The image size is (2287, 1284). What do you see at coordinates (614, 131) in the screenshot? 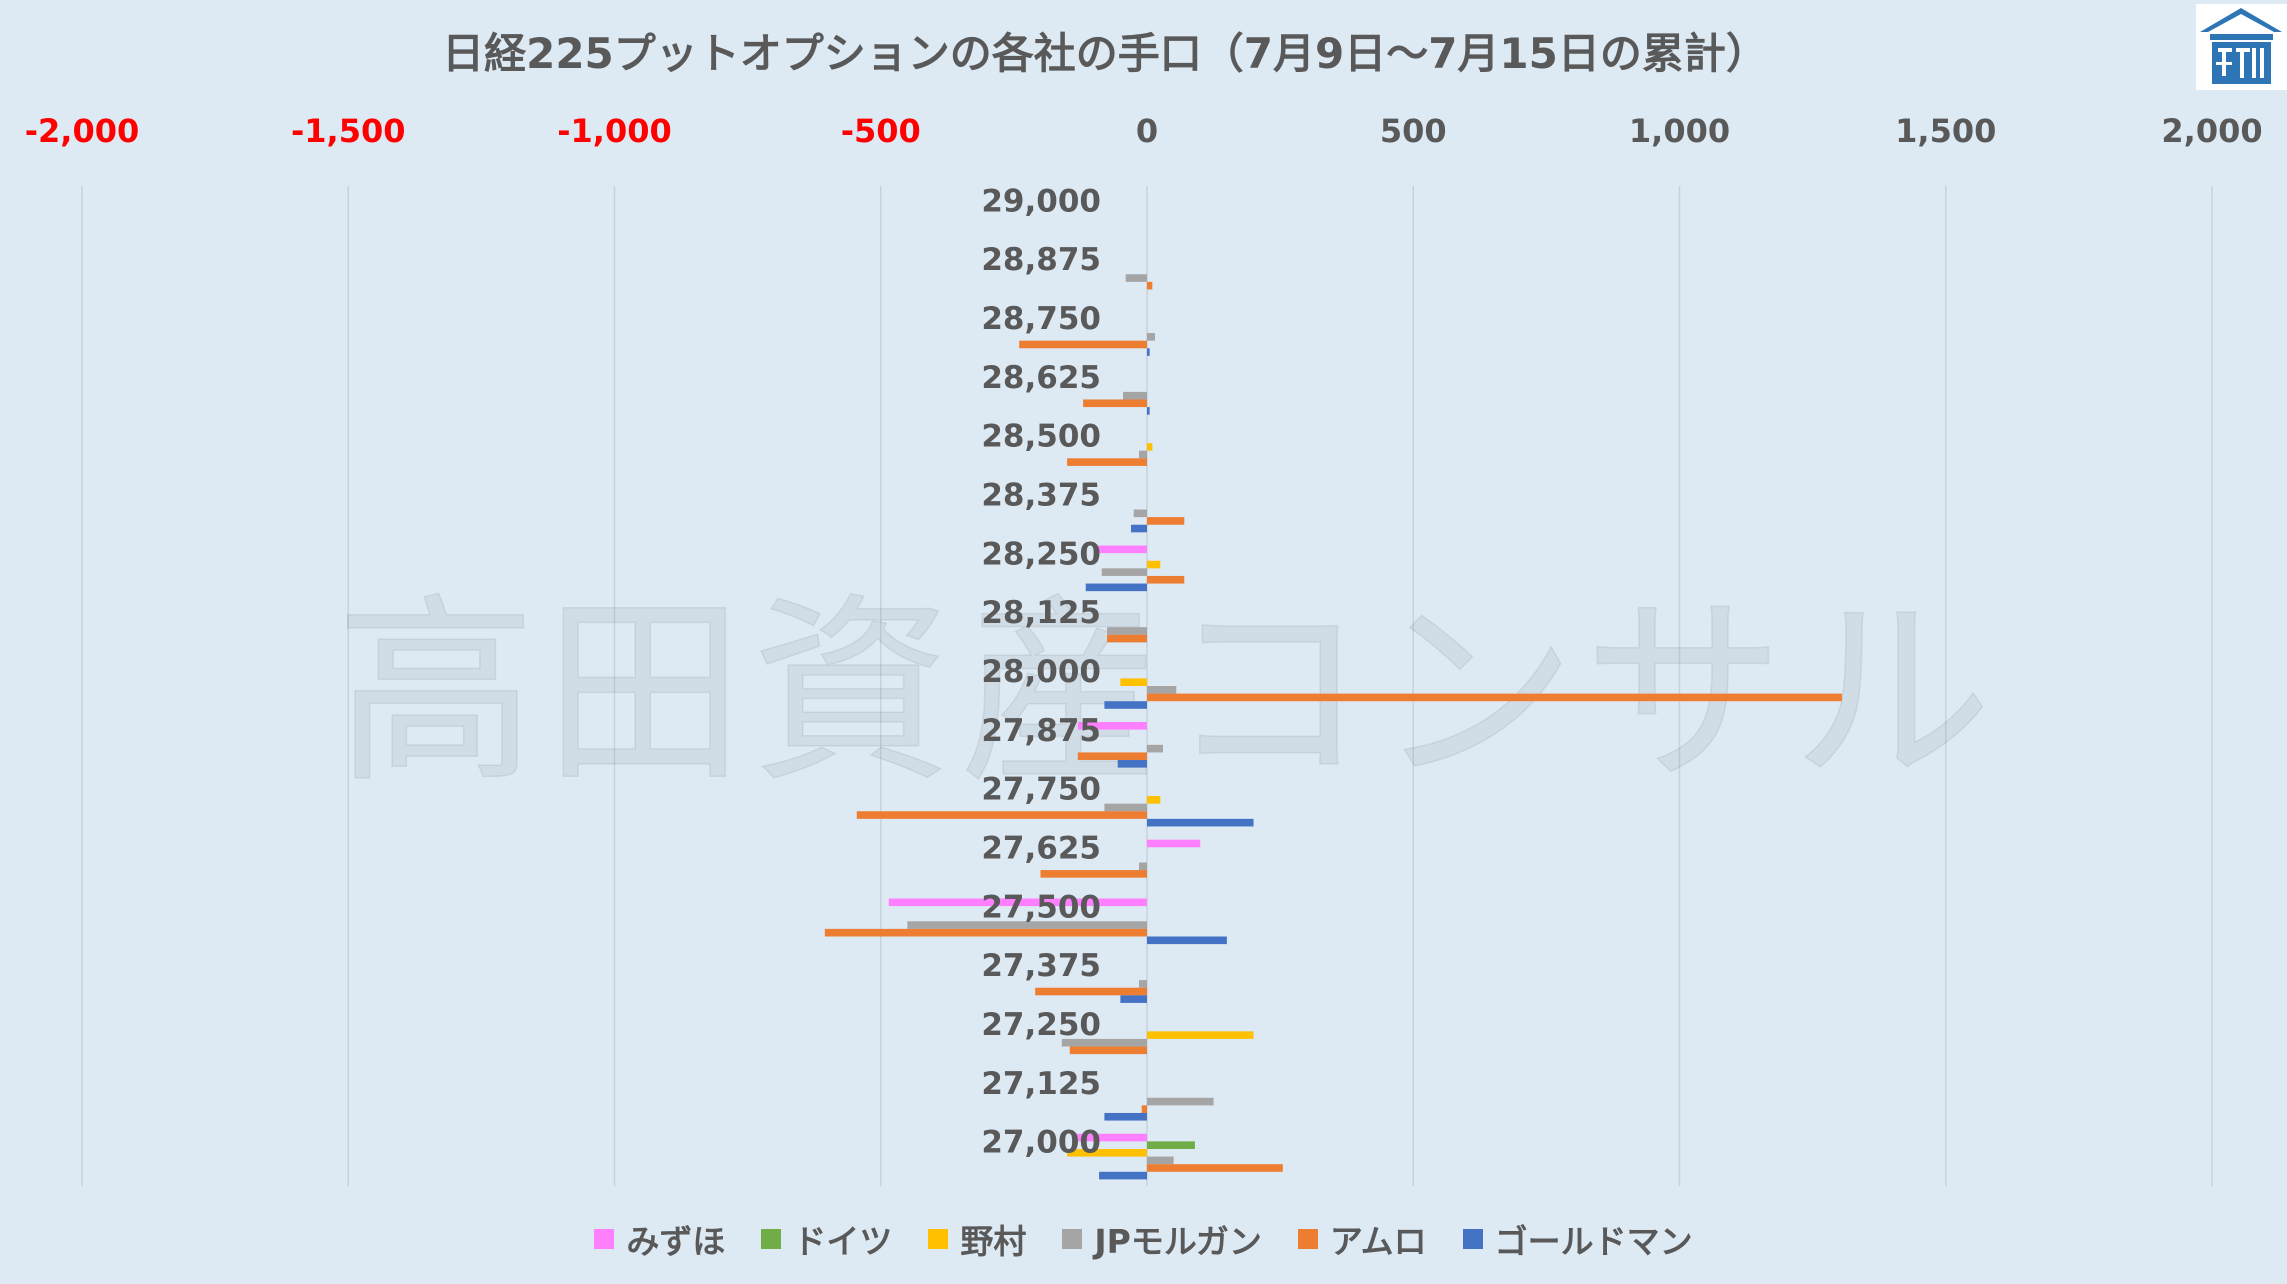
I see `x-tick-label: -1,000` at bounding box center [614, 131].